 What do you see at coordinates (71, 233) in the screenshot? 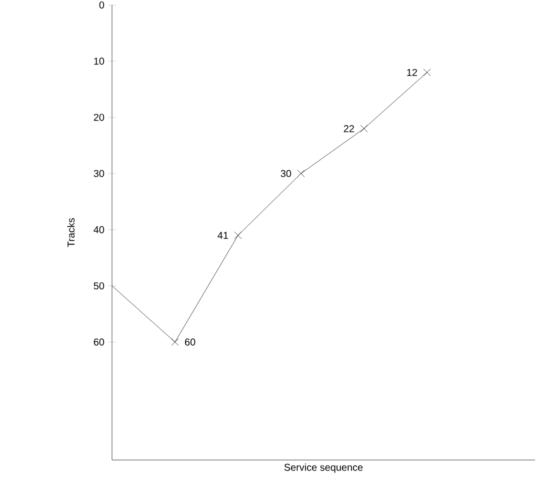
I see `y-axis-title: Tracks` at bounding box center [71, 233].